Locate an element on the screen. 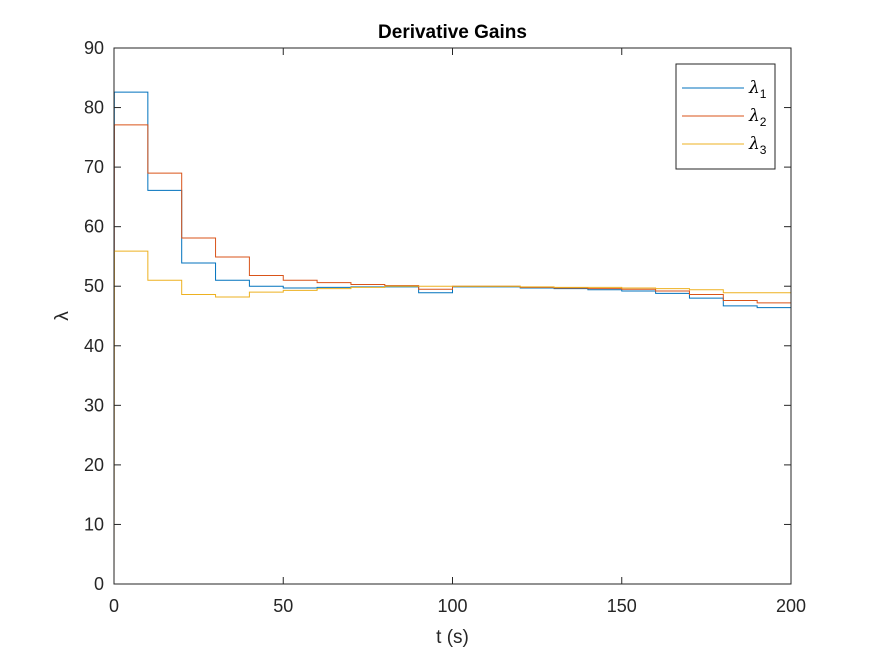  y-tick-label: 30 is located at coordinates (94, 405).